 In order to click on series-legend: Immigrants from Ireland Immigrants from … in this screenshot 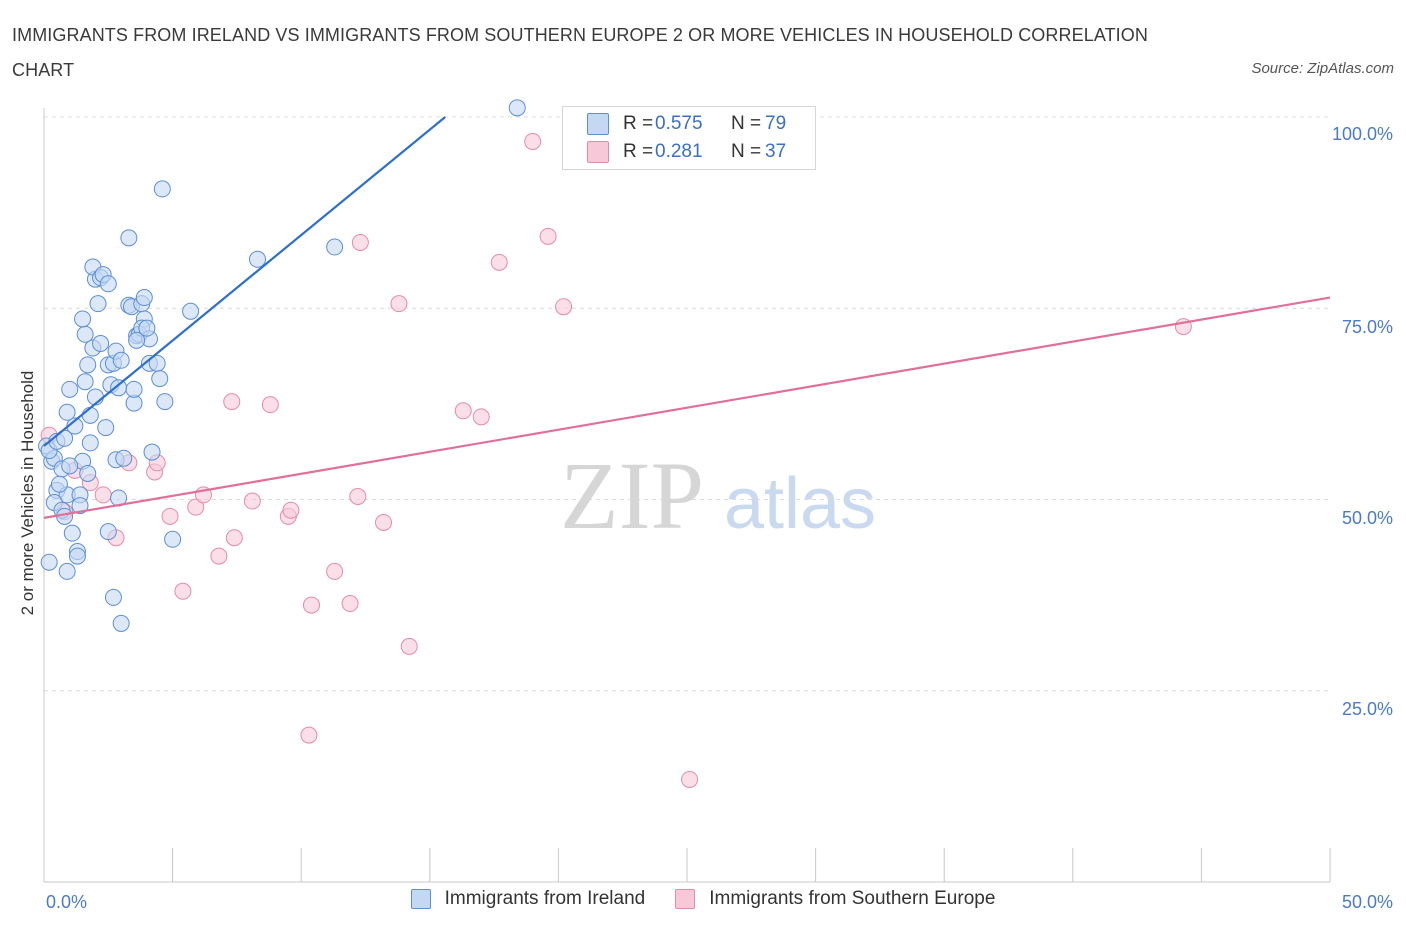, I will do `click(703, 899)`.